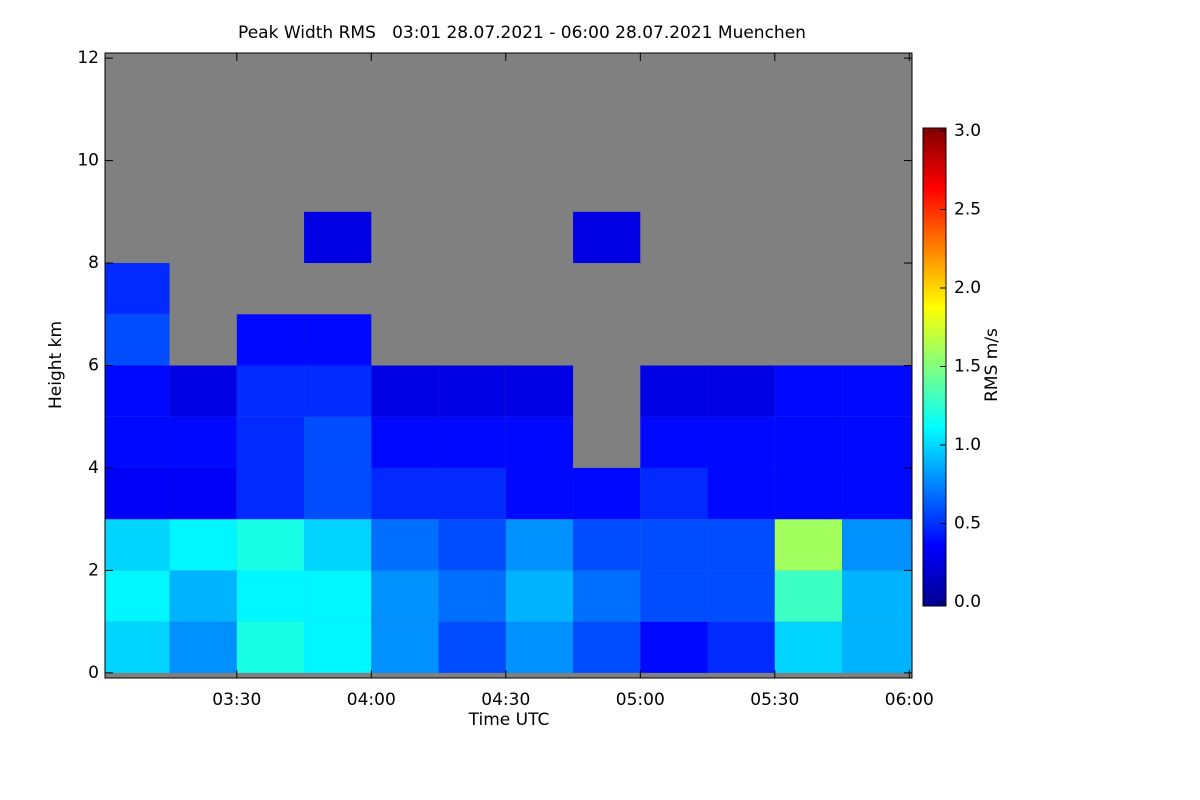 The image size is (1200, 800). What do you see at coordinates (967, 602) in the screenshot?
I see `colorbar-tick-label: 0.0` at bounding box center [967, 602].